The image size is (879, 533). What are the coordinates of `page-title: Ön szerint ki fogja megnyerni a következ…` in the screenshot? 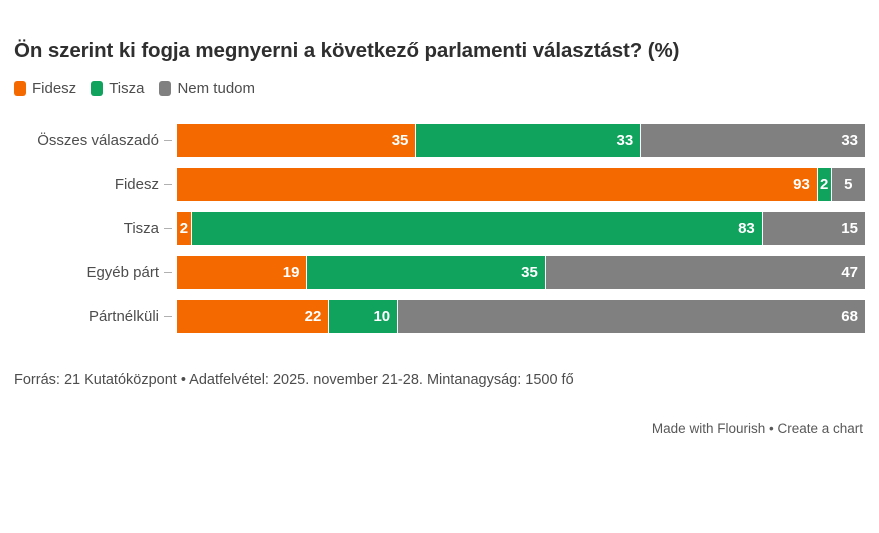 It's located at (347, 50).